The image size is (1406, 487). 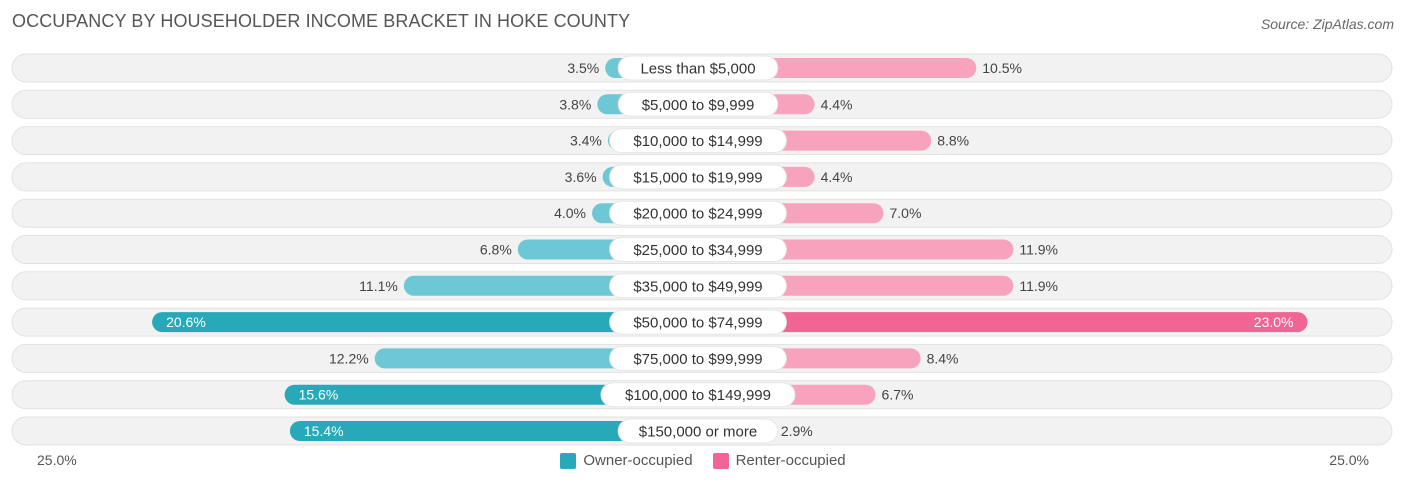 I want to click on renter-value-label: 10.5%, so click(x=1002, y=68).